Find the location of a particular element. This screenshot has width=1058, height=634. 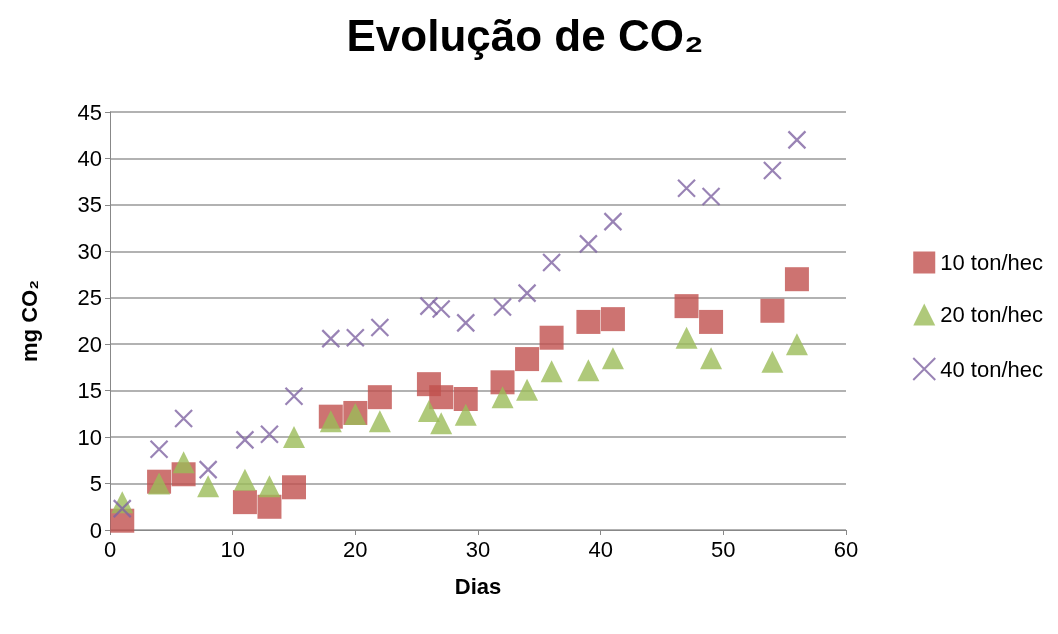

chart-title: Evolução de CO₂ is located at coordinates (525, 35).